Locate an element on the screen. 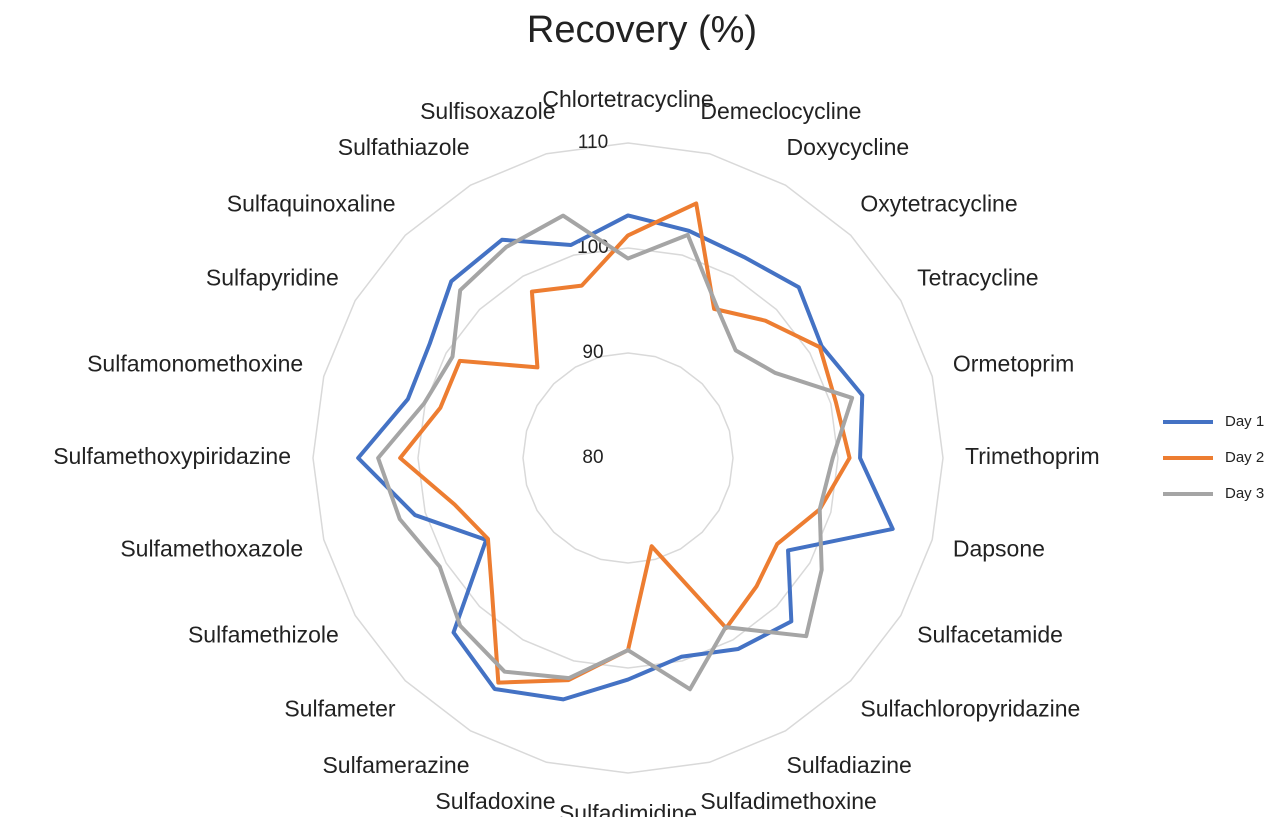 This screenshot has height=817, width=1275. category-label: Sulfadimethoxine is located at coordinates (788, 801).